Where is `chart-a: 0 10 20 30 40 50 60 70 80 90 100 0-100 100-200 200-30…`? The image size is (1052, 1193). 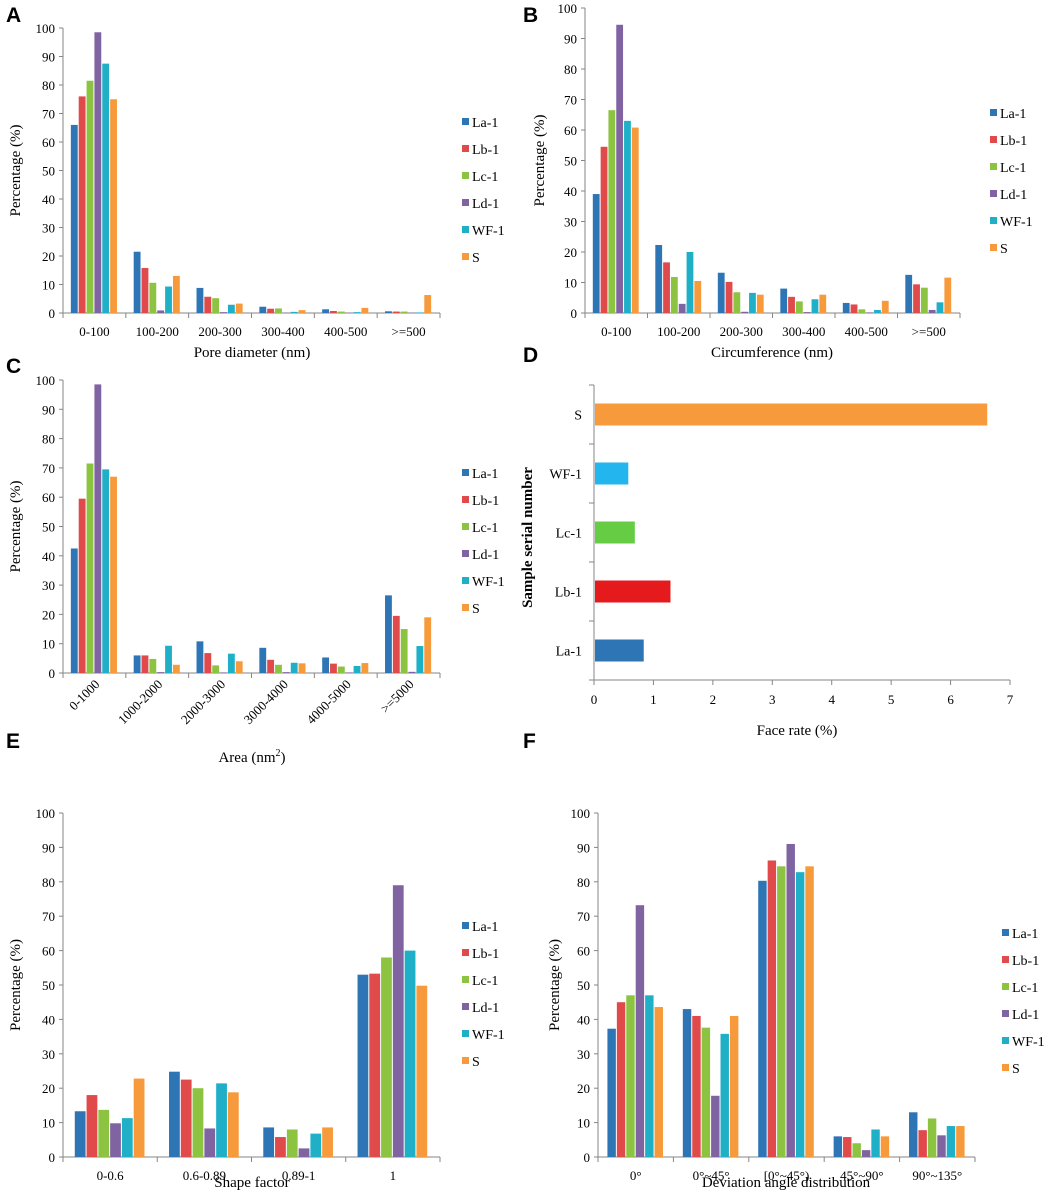
chart-a: 0 10 20 30 40 50 60 70 80 90 100 0-100 100-200 200-30… is located at coordinates (256, 191).